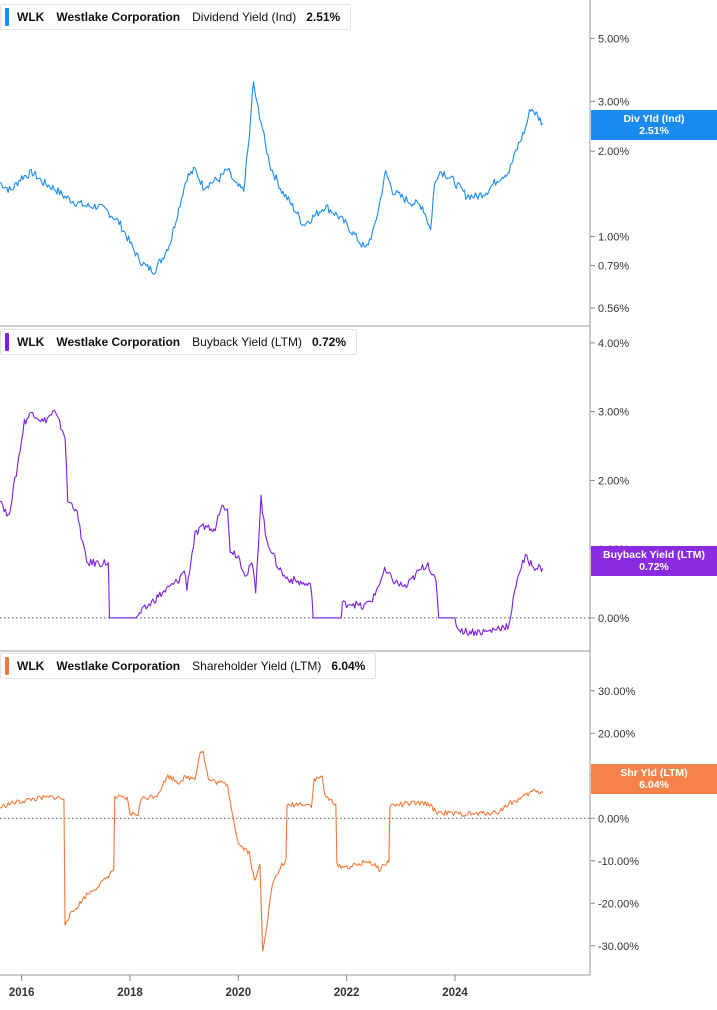 This screenshot has width=717, height=1010. What do you see at coordinates (239, 993) in the screenshot?
I see `x-tick-label: 2020` at bounding box center [239, 993].